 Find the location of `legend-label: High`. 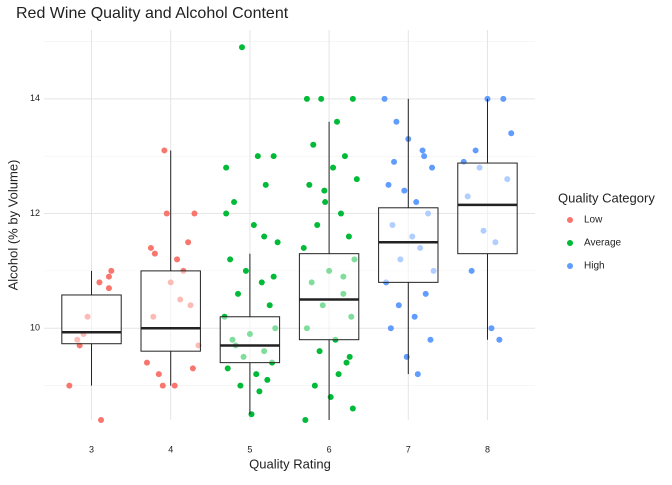

legend-label: High is located at coordinates (594, 266).